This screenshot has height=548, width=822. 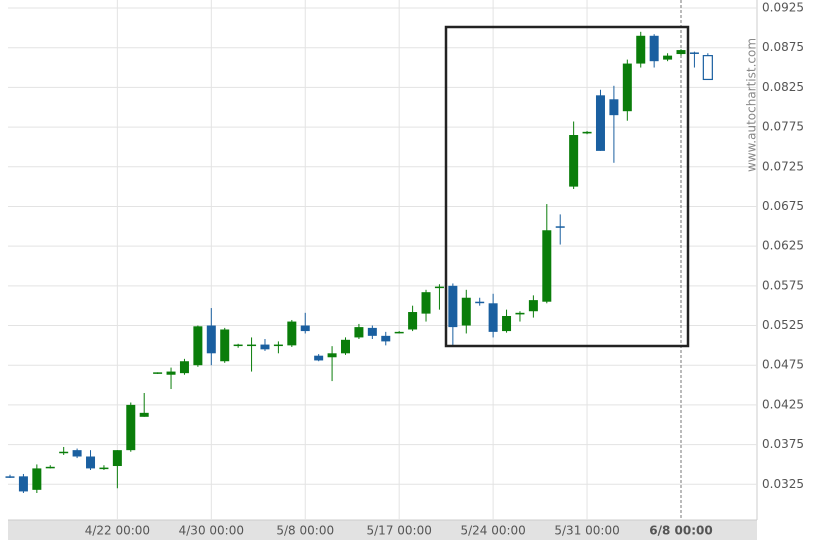 What do you see at coordinates (783, 246) in the screenshot?
I see `y-tick-label: 0.0625` at bounding box center [783, 246].